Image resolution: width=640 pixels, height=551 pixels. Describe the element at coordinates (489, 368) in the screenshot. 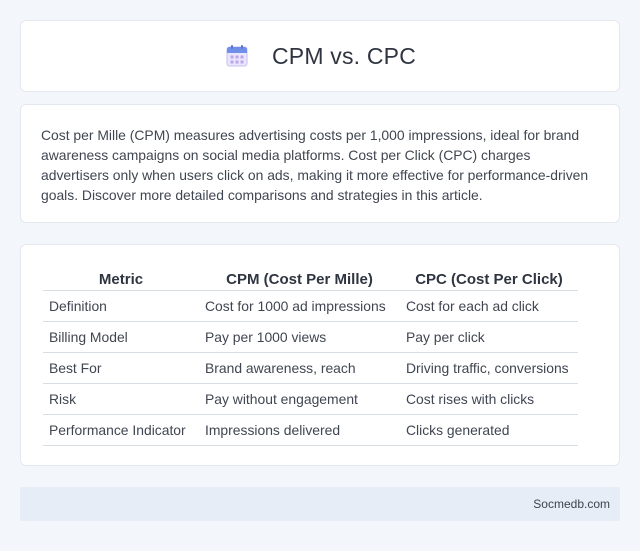

I see `table-cell: Driving traffic, conversions` at that location.